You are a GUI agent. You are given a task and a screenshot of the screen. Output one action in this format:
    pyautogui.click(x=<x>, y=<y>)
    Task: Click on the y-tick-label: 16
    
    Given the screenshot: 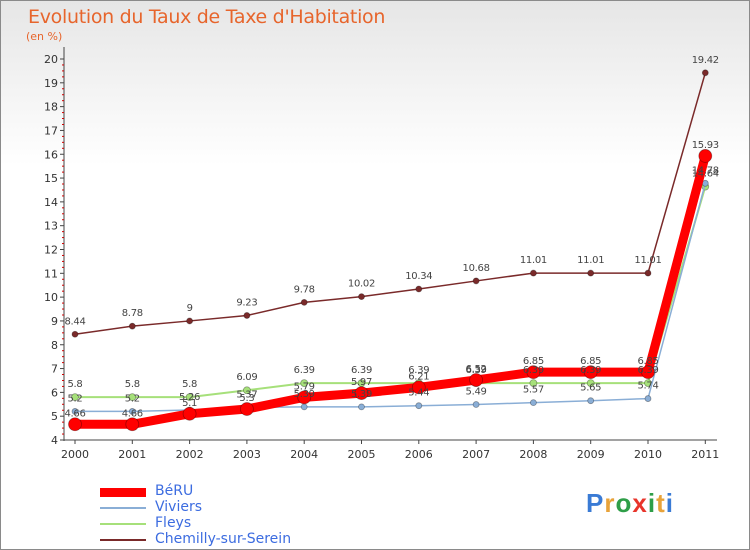 What is the action you would take?
    pyautogui.click(x=51, y=154)
    